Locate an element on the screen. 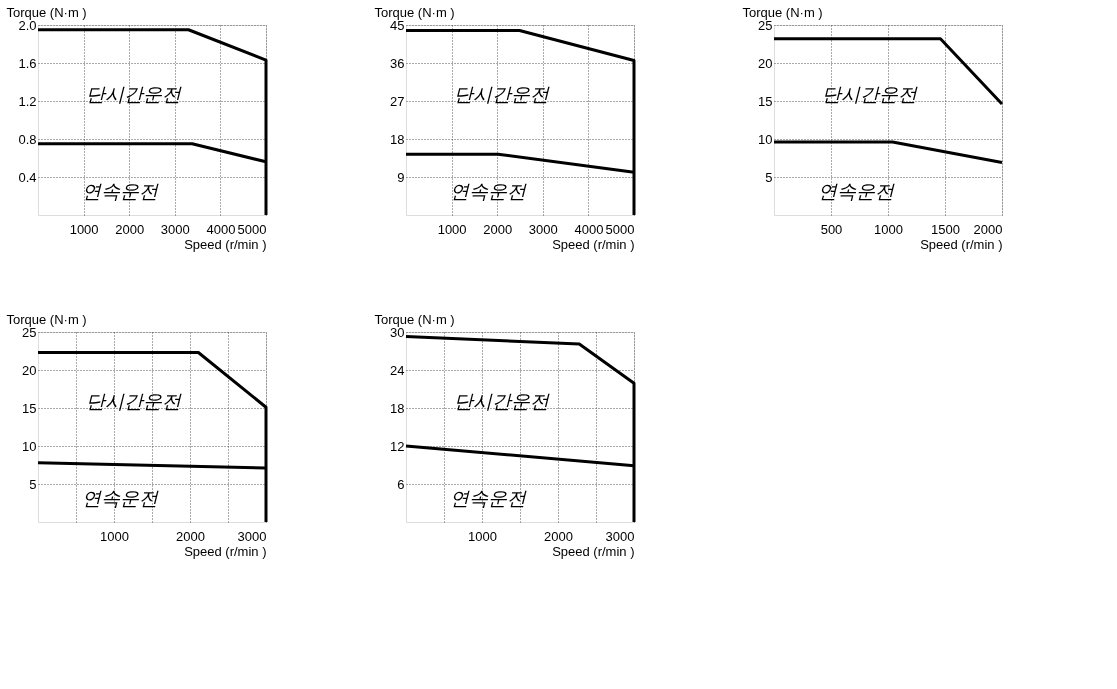 Image resolution: width=1117 pixels, height=689 pixels. y-tick-label: 27 is located at coordinates (397, 101).